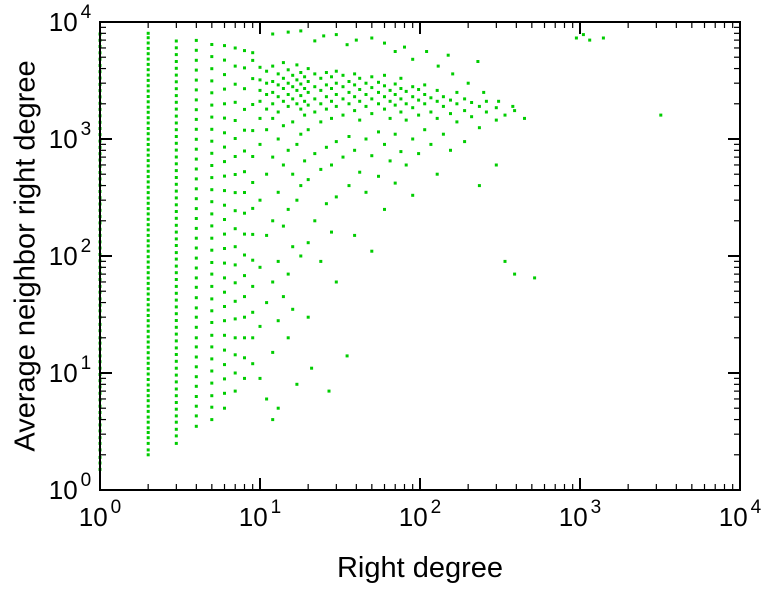 This screenshot has height=600, width=766. I want to click on x-axis-title: Right degree, so click(420, 568).